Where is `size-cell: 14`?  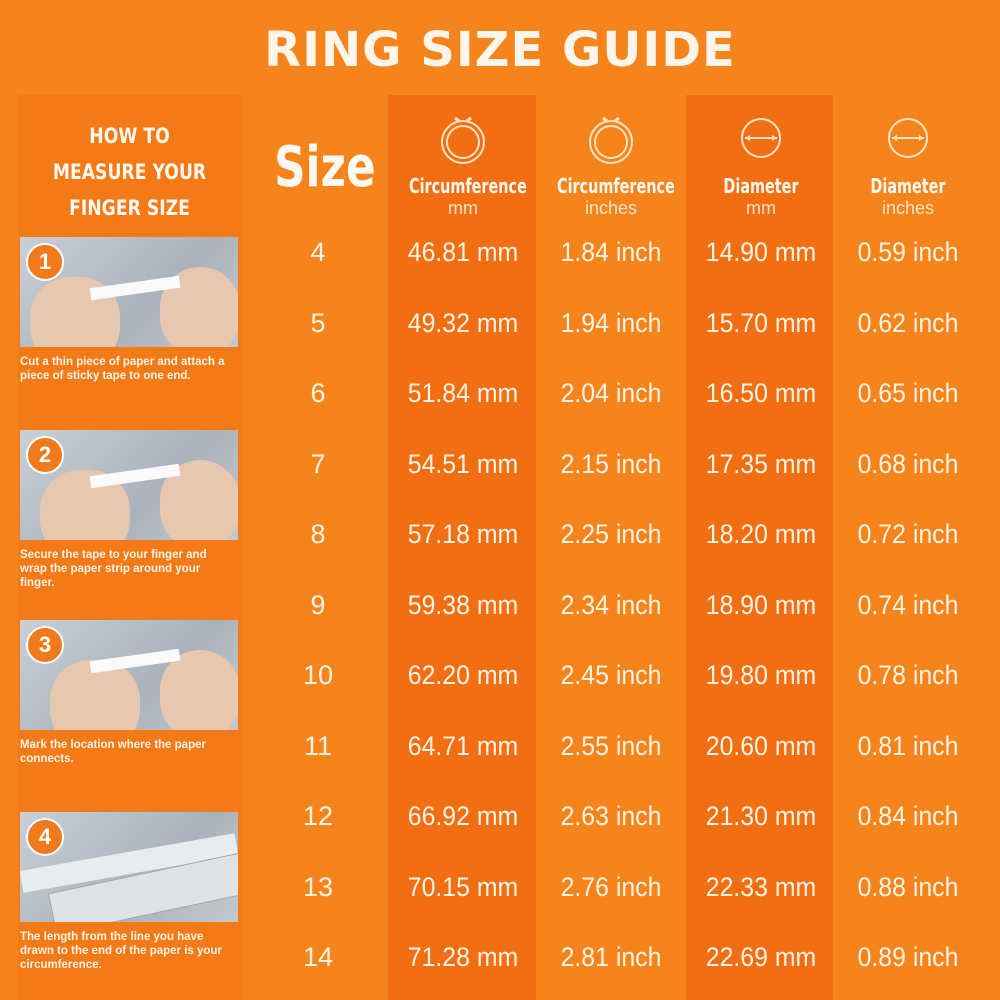 size-cell: 14 is located at coordinates (318, 957).